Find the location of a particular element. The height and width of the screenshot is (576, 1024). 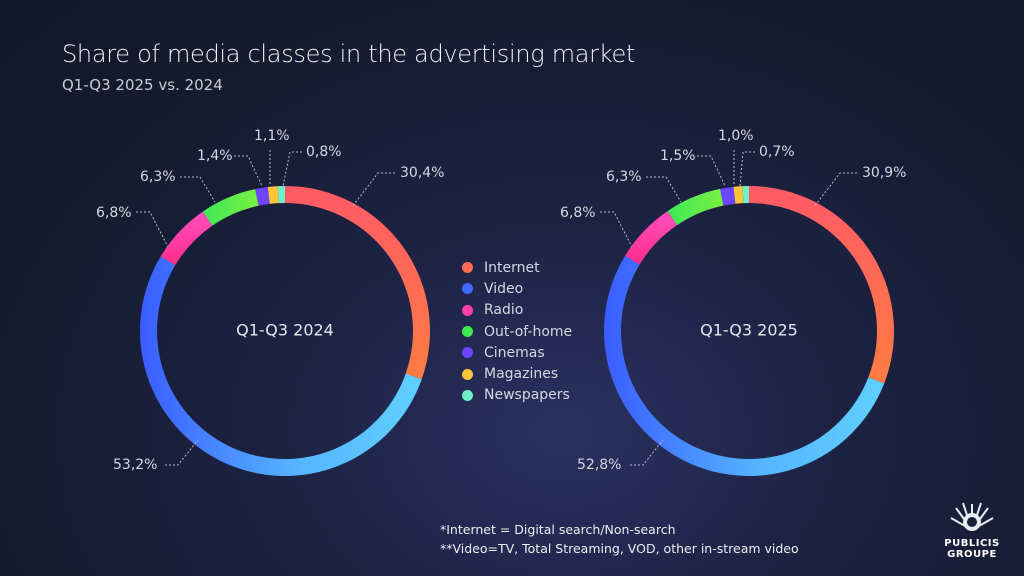

label-newspapers-2025: 0,7% is located at coordinates (777, 152).